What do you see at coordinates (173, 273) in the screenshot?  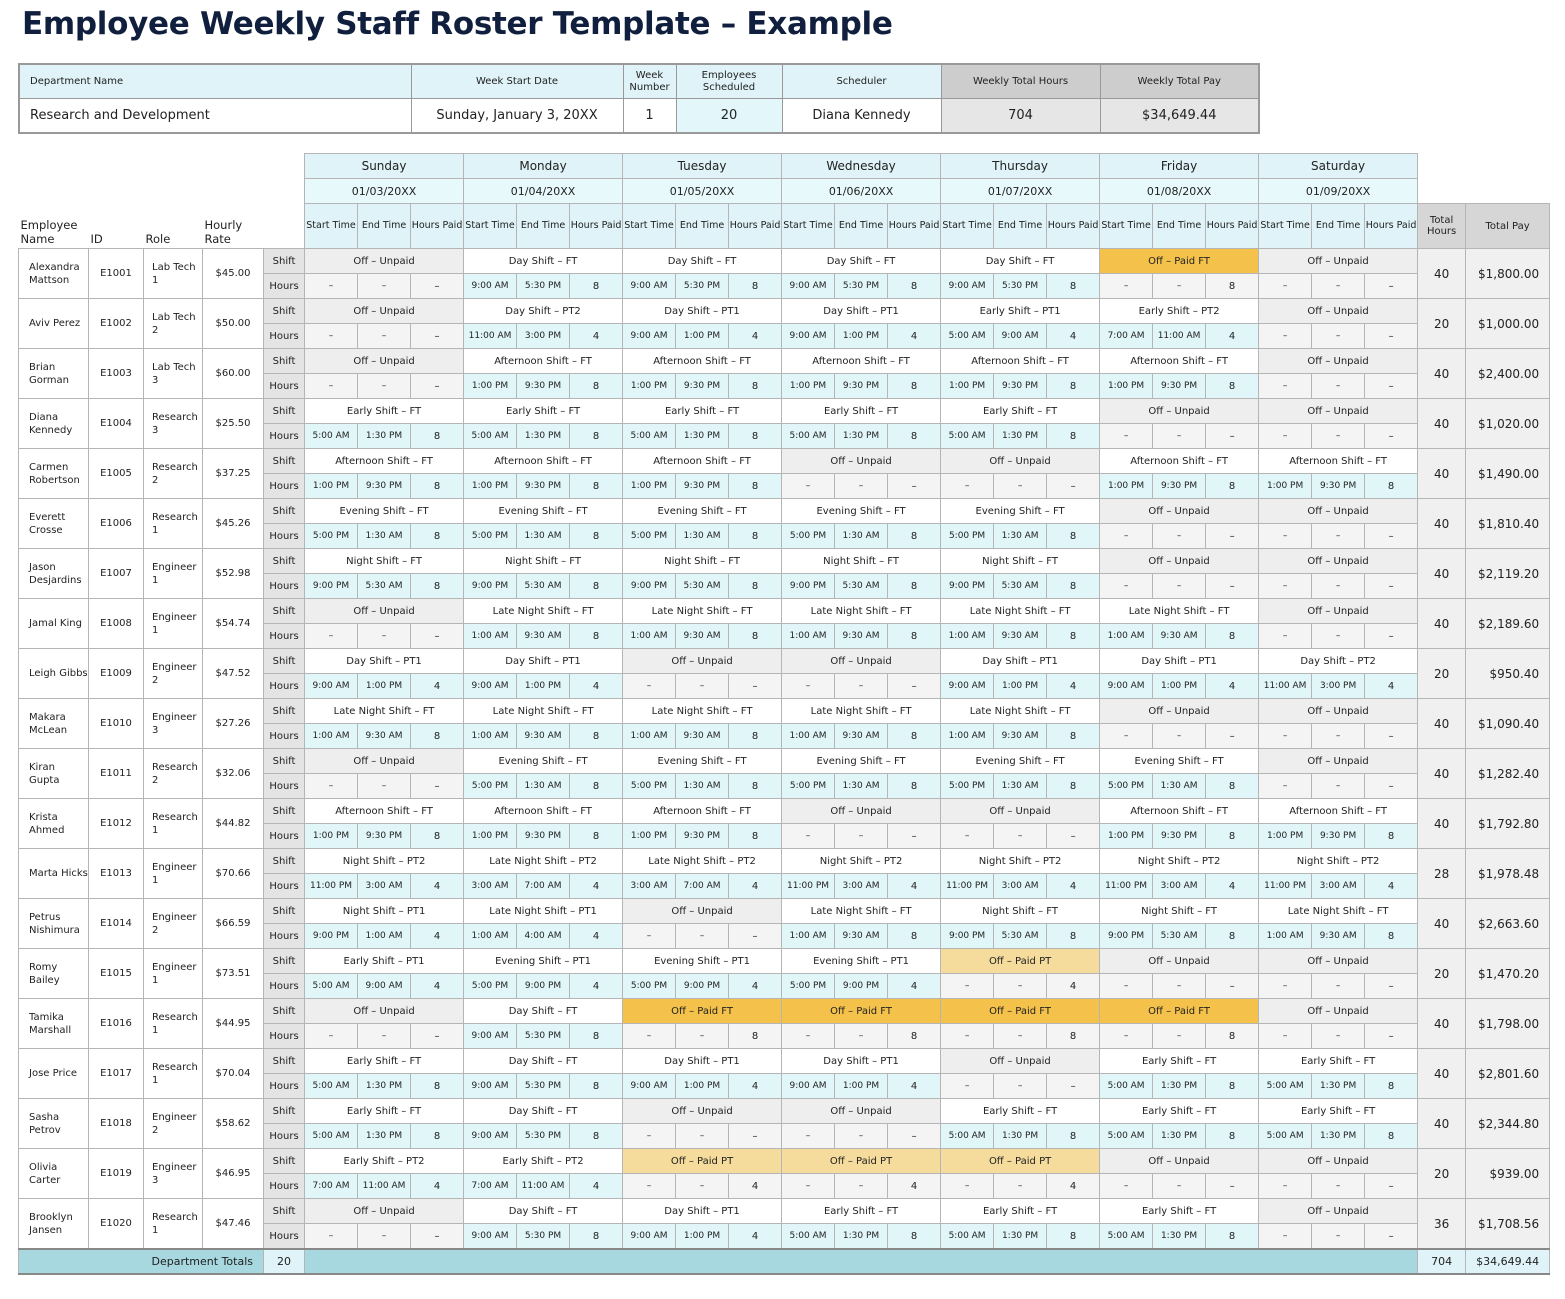 I see `employee-role: Lab Tech 1` at bounding box center [173, 273].